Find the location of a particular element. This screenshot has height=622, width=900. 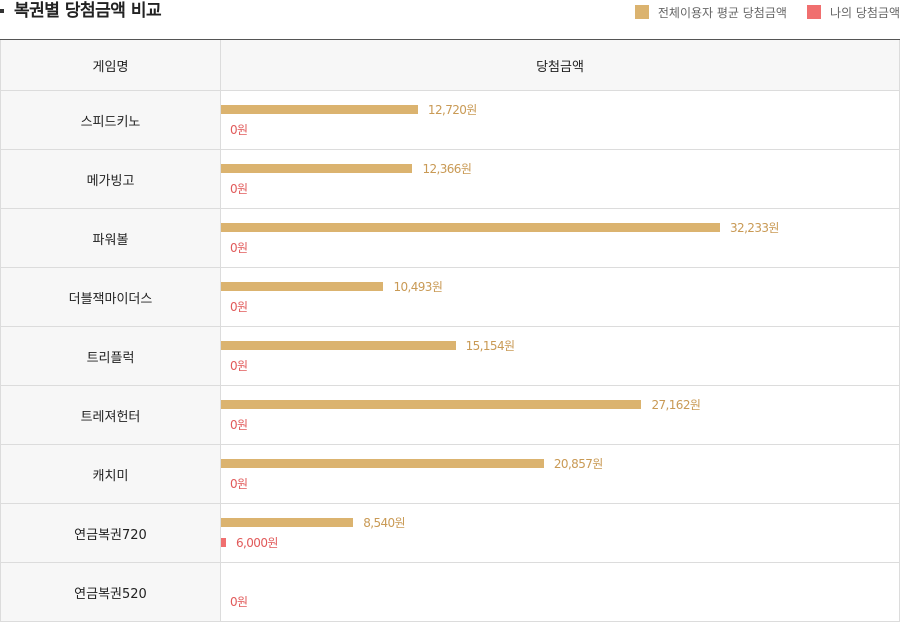

legend-item-avg: 전체이용자 평균 당첨금액 is located at coordinates (710, 12).